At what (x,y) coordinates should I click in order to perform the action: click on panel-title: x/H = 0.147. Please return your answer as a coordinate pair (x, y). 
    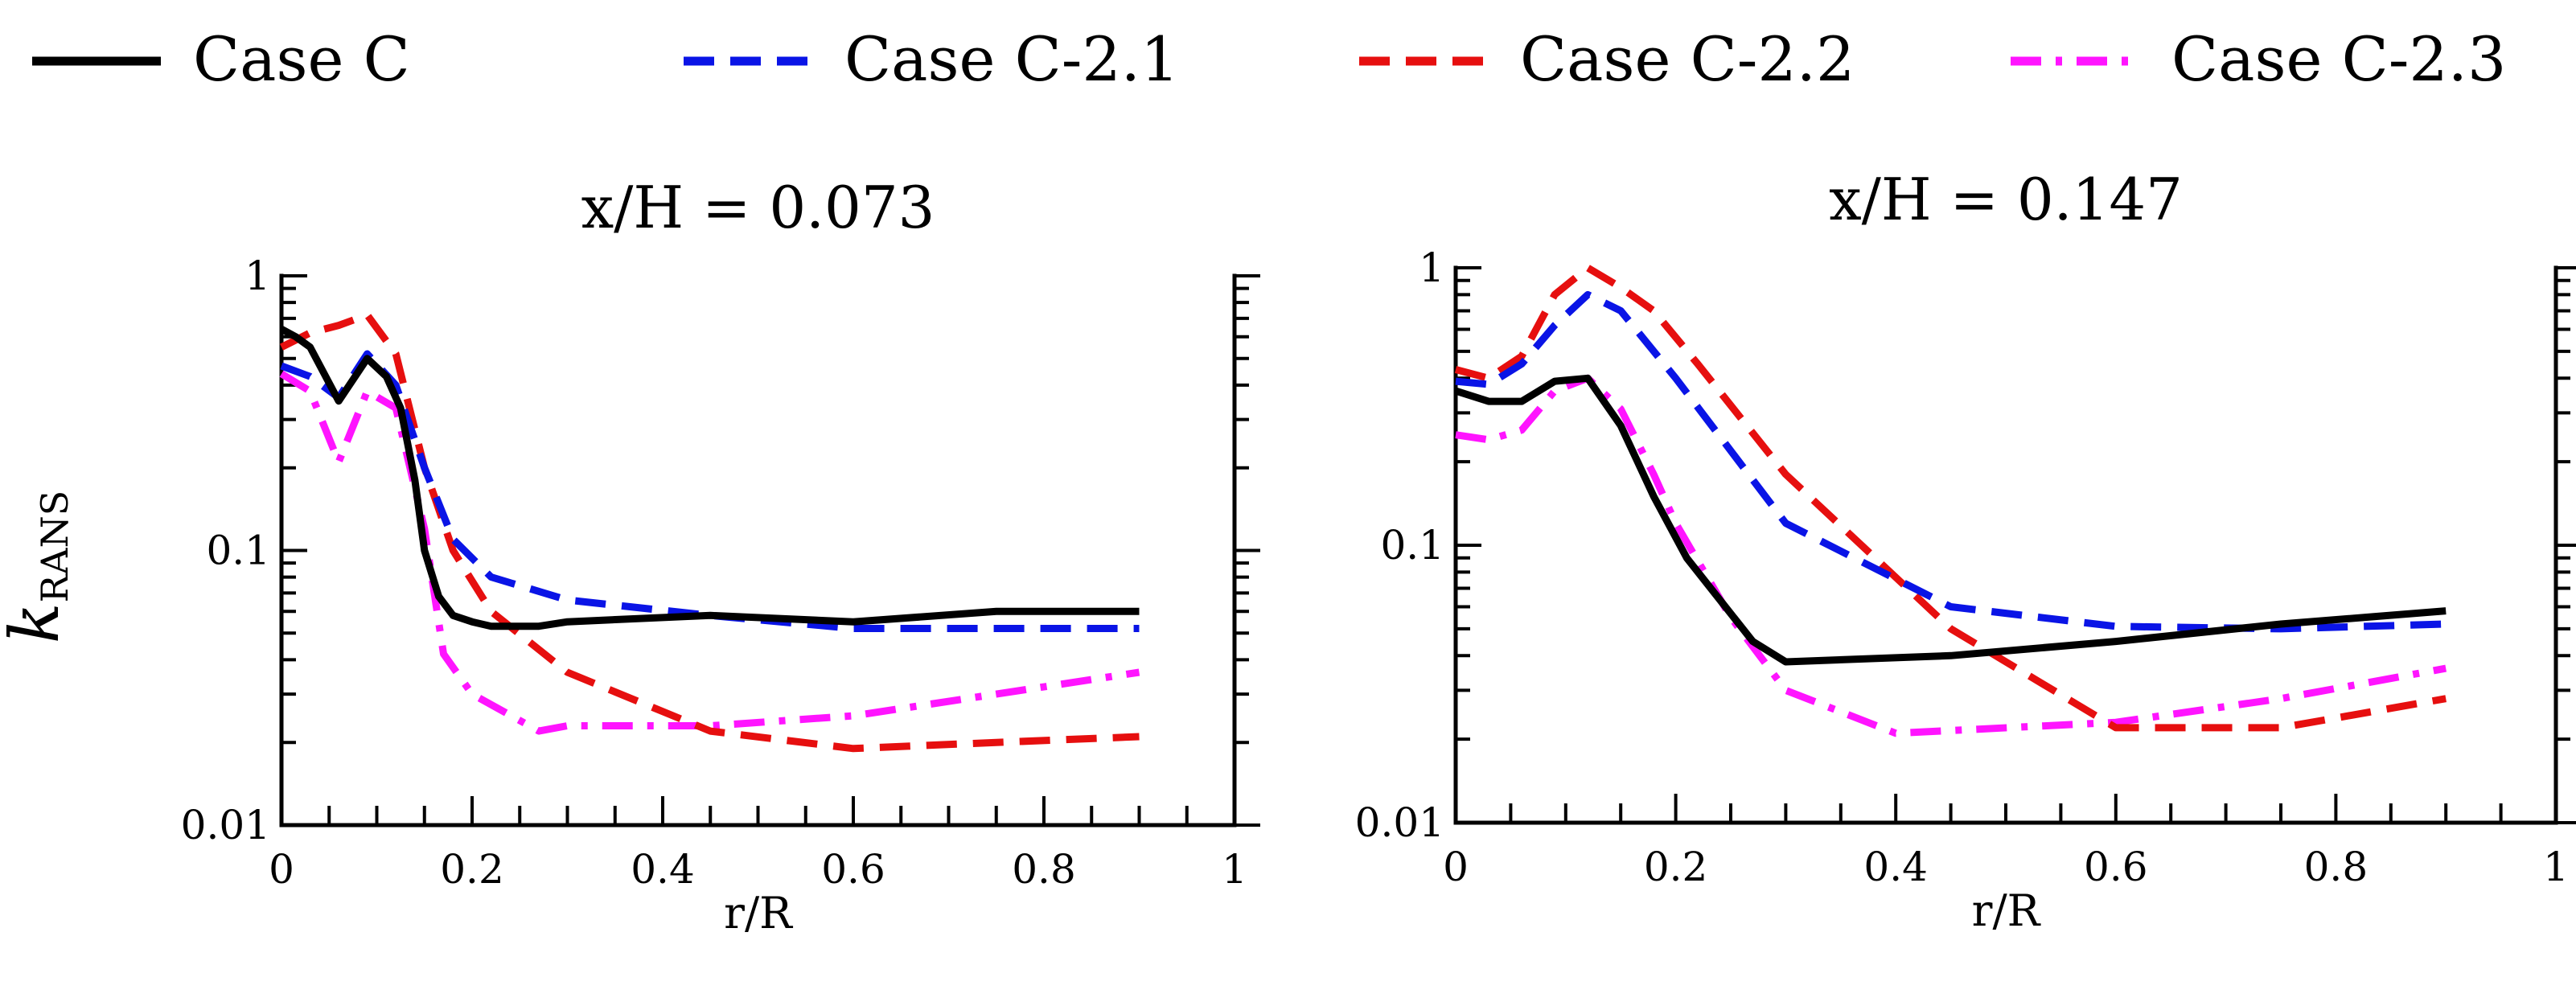
    Looking at the image, I should click on (2006, 199).